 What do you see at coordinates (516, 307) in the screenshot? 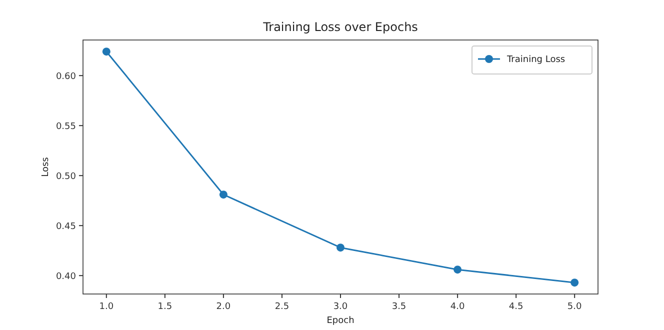
I see `x-tick-label: 4.5` at bounding box center [516, 307].